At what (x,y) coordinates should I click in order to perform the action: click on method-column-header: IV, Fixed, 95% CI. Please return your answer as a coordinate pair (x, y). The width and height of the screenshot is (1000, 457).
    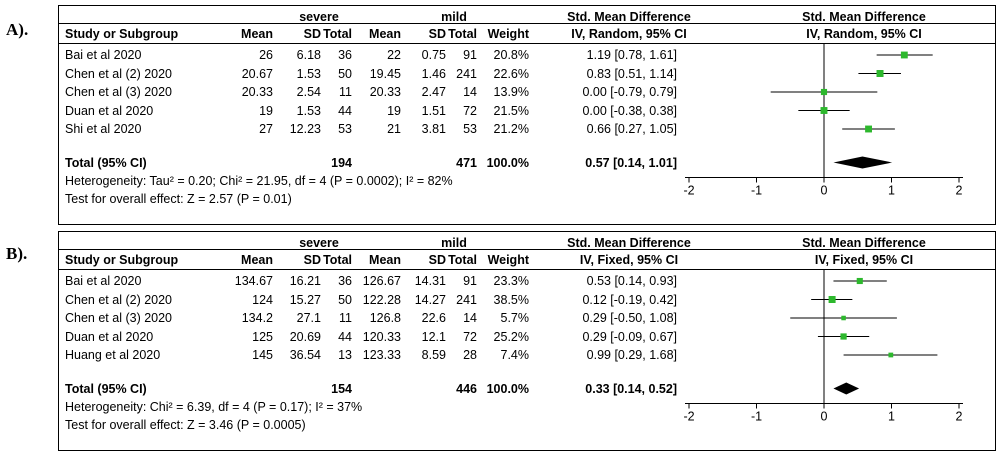
    Looking at the image, I should click on (629, 260).